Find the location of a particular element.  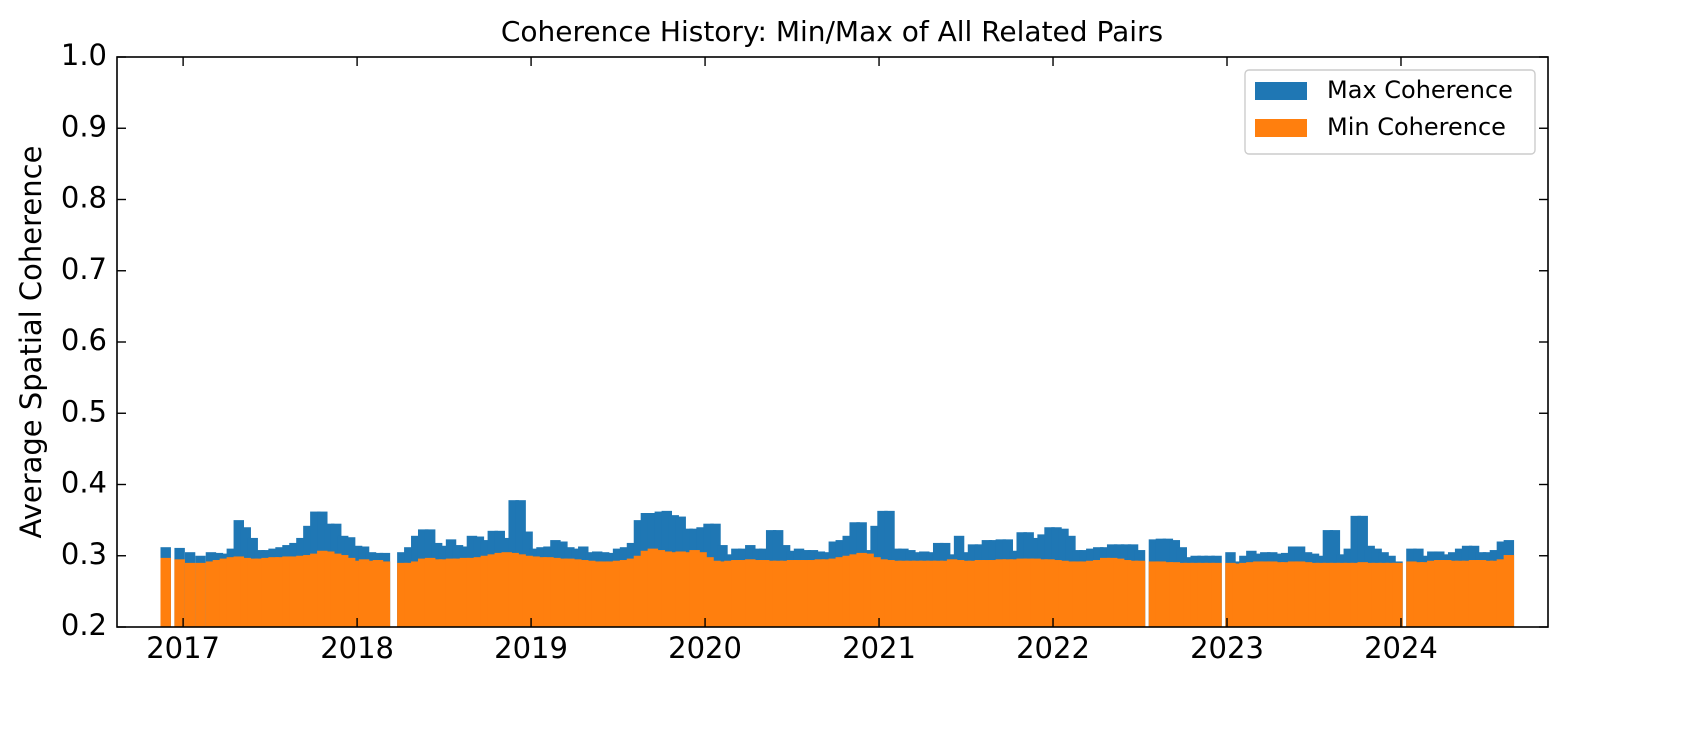

legend: Max Coherence Min Coherence is located at coordinates (1390, 112).